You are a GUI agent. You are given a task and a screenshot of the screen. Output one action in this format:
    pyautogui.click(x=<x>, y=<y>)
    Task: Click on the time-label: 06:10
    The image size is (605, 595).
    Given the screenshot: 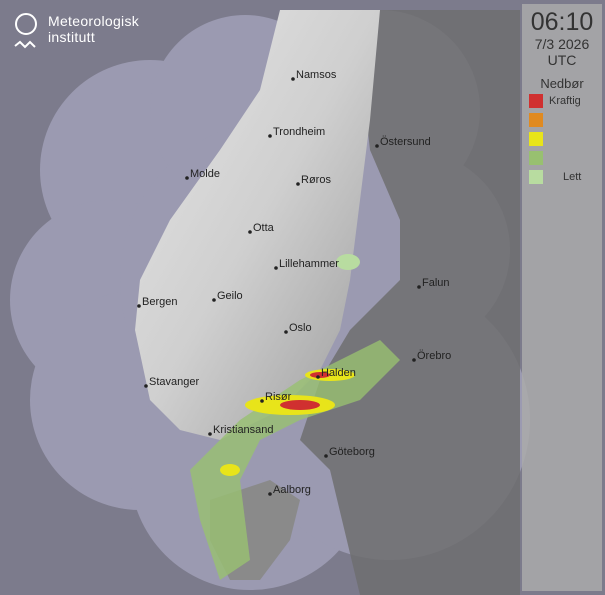 What is the action you would take?
    pyautogui.click(x=562, y=22)
    